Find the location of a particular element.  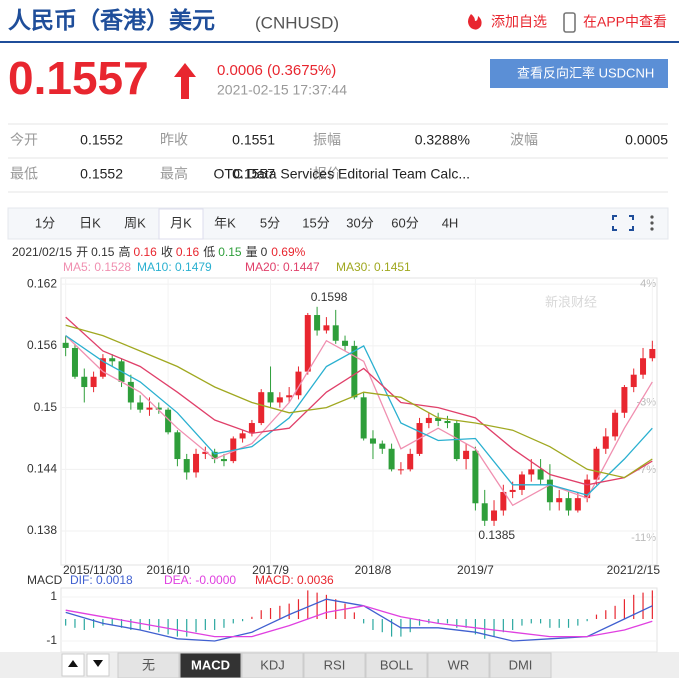

reverse-button is located at coordinates (579, 73).